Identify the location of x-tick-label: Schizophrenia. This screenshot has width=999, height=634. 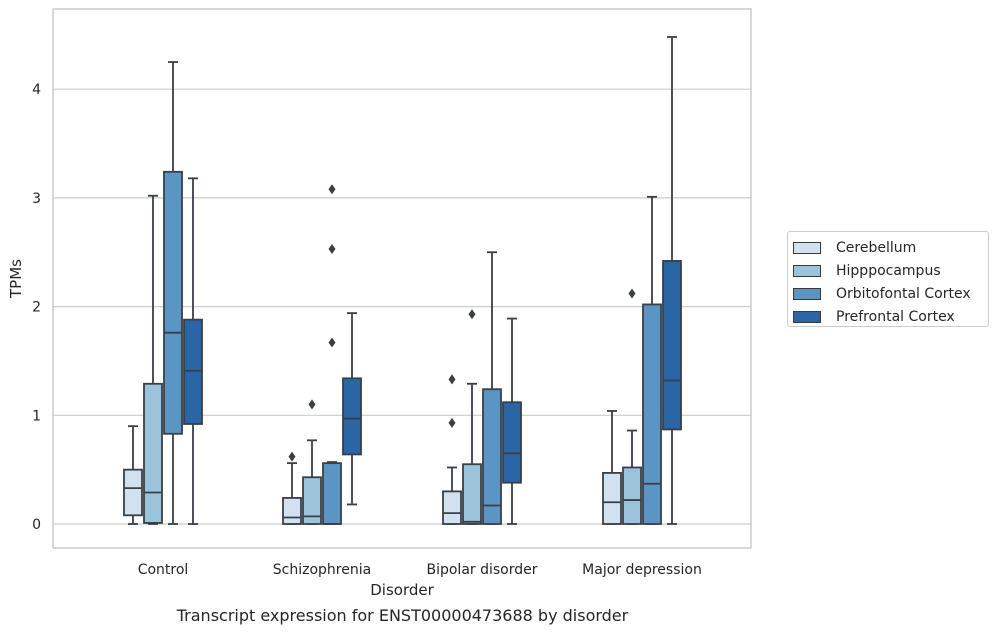
(322, 570).